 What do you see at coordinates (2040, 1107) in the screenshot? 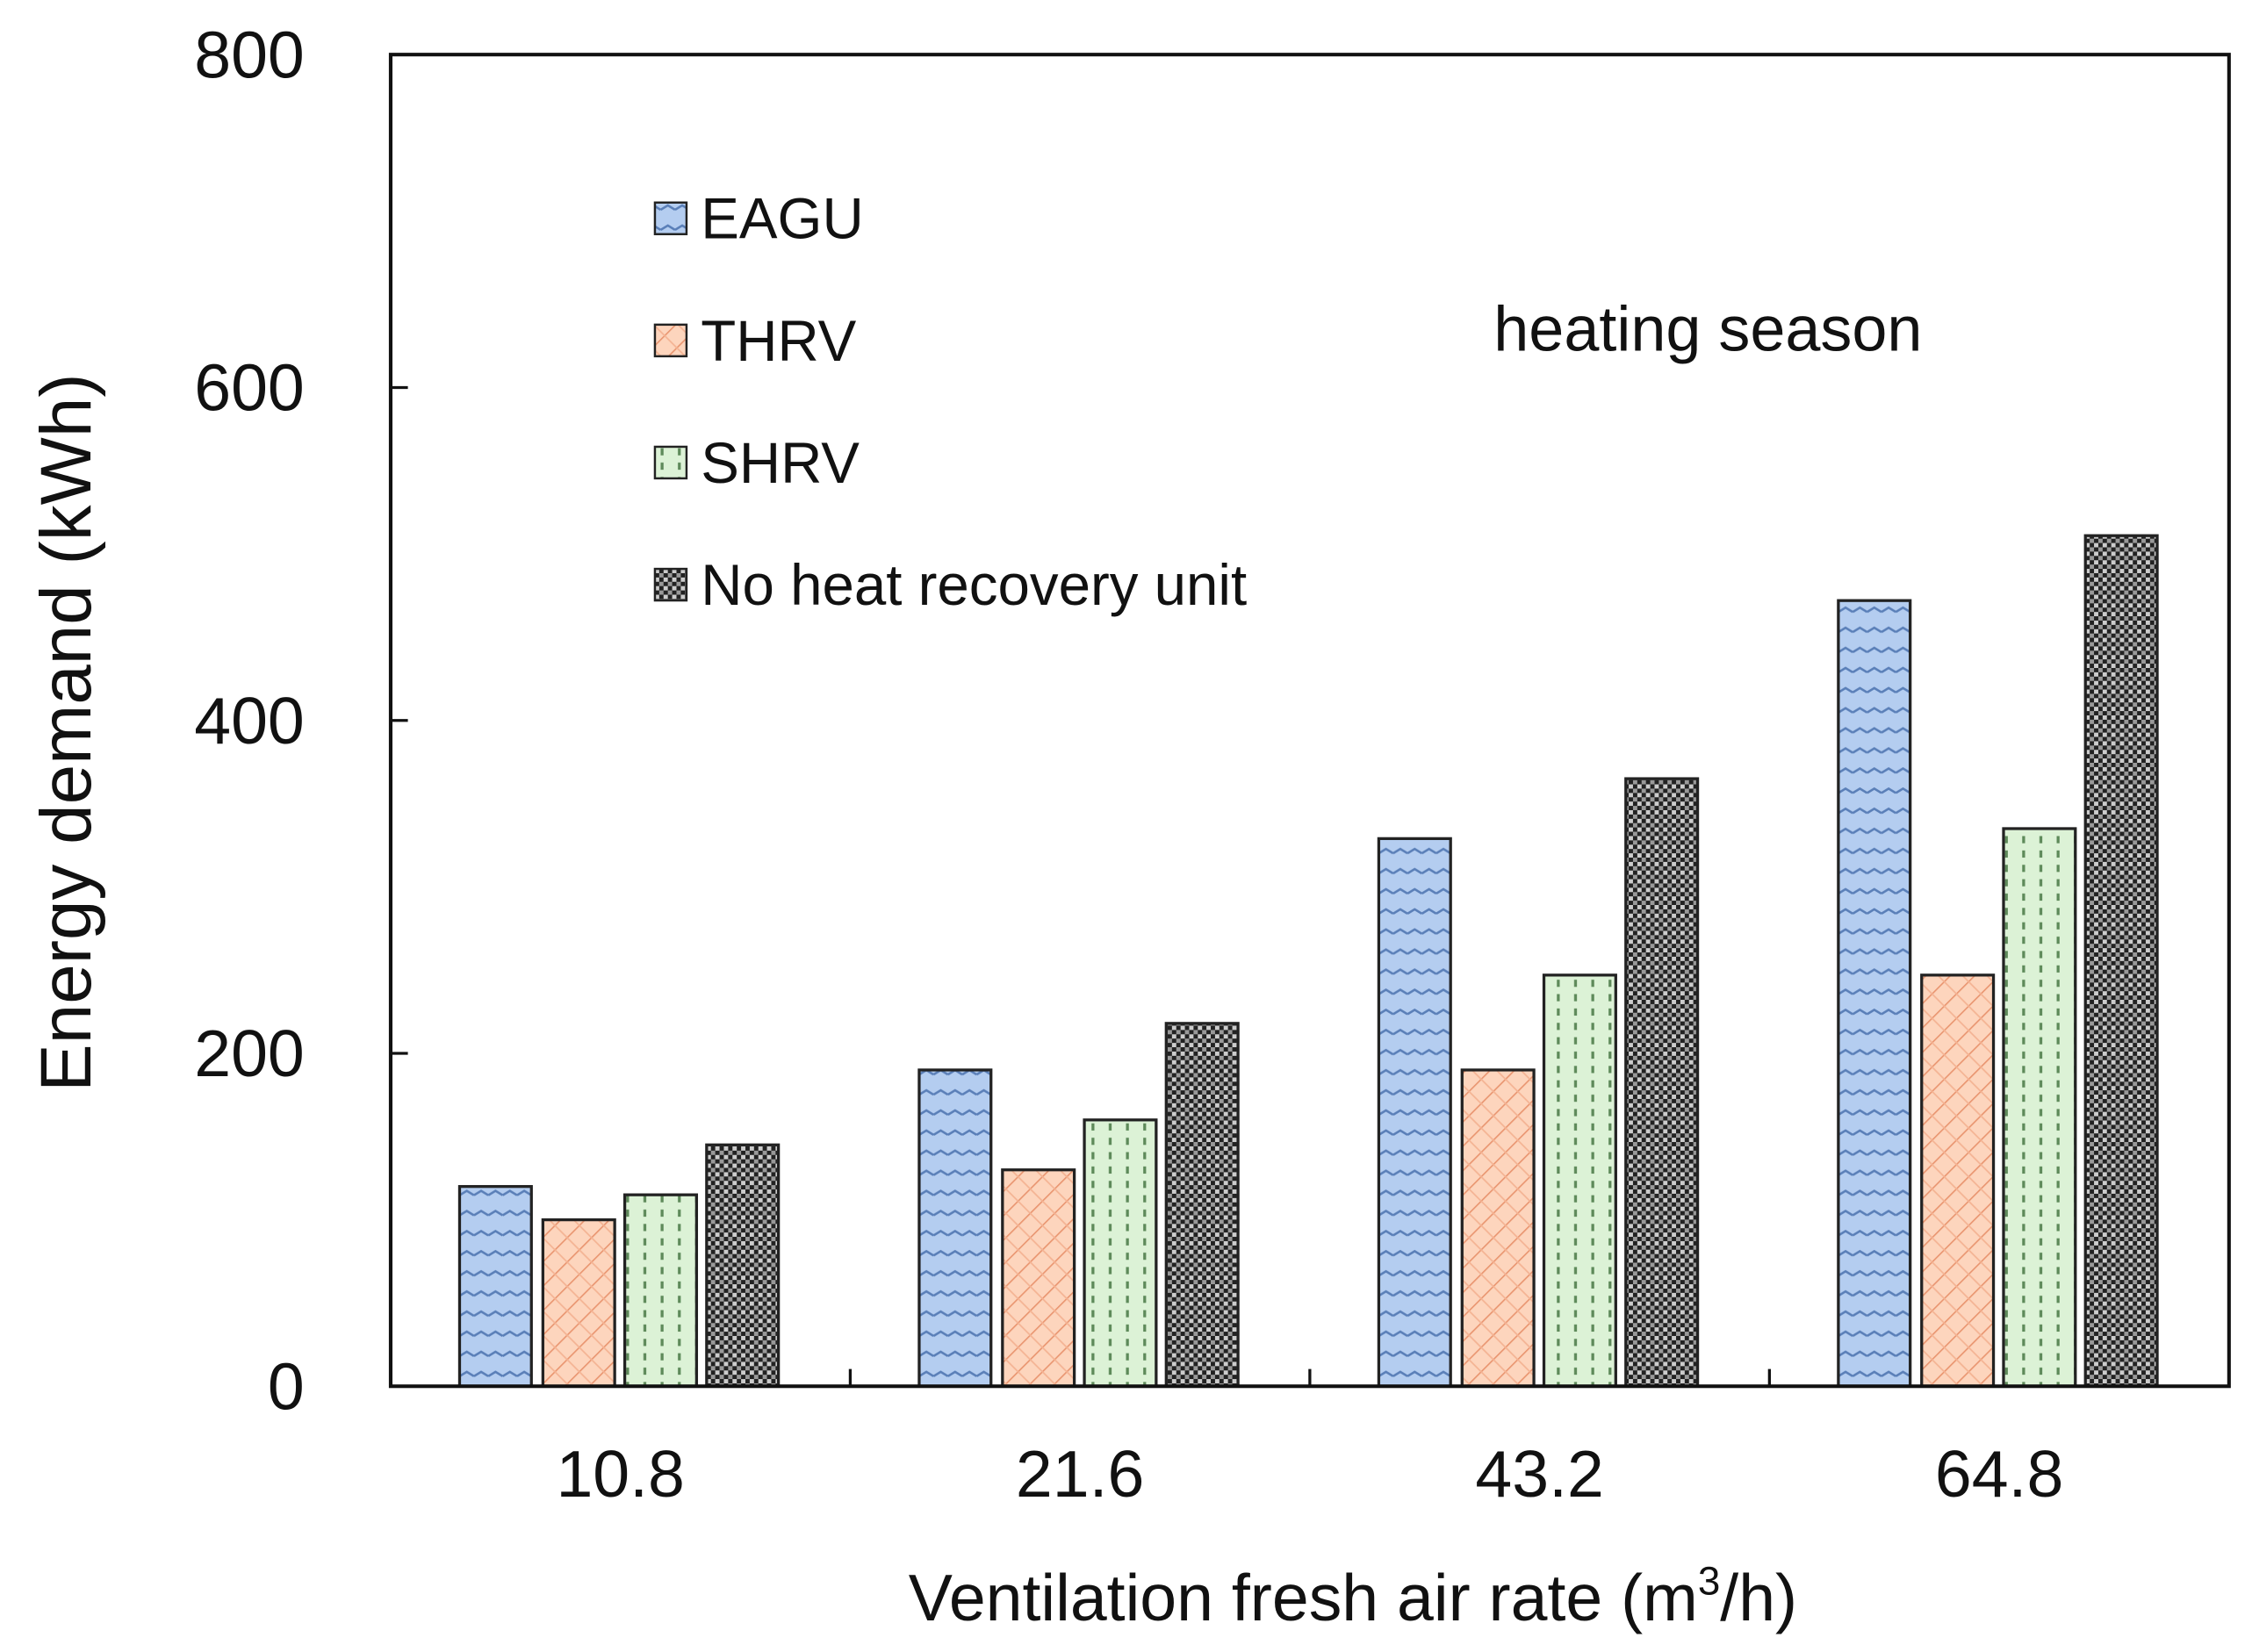
I see `bar-shrv-64.8` at bounding box center [2040, 1107].